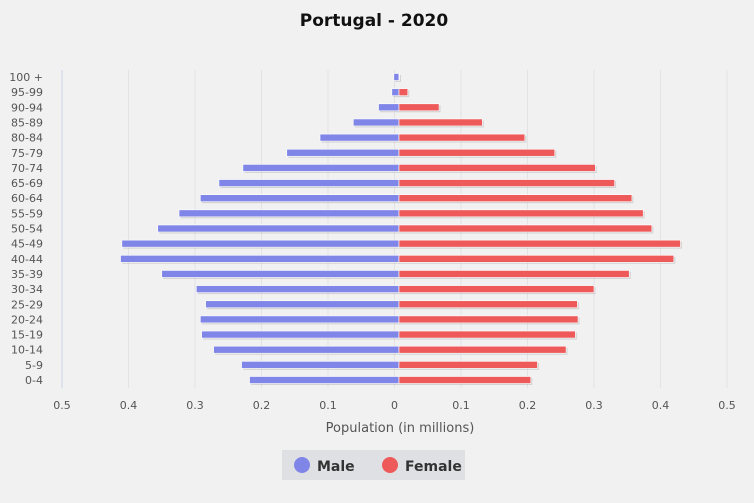 The height and width of the screenshot is (503, 754). What do you see at coordinates (27, 244) in the screenshot?
I see `y-category-label: 45-49` at bounding box center [27, 244].